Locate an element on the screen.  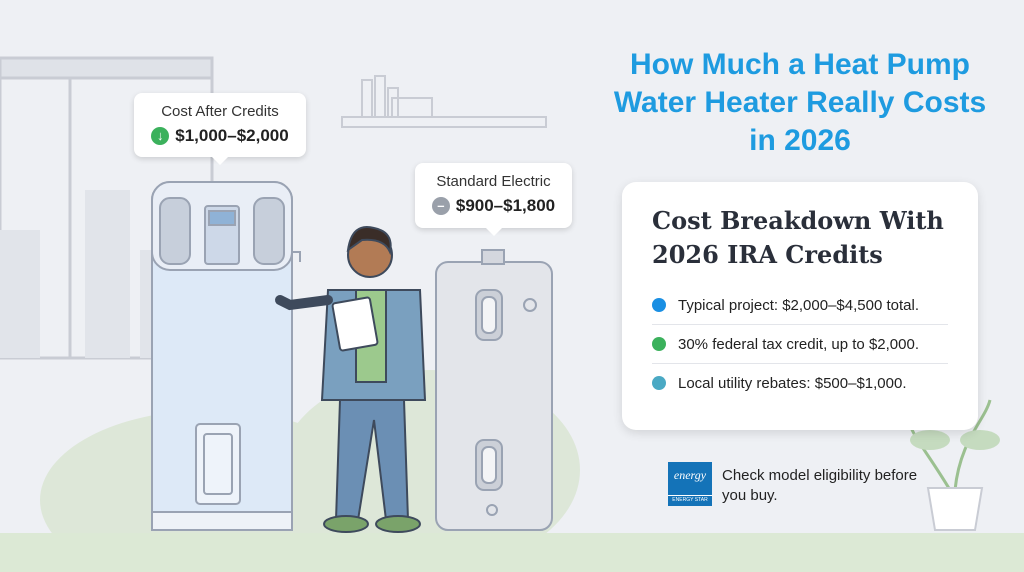
floor is located at coordinates (512, 552).